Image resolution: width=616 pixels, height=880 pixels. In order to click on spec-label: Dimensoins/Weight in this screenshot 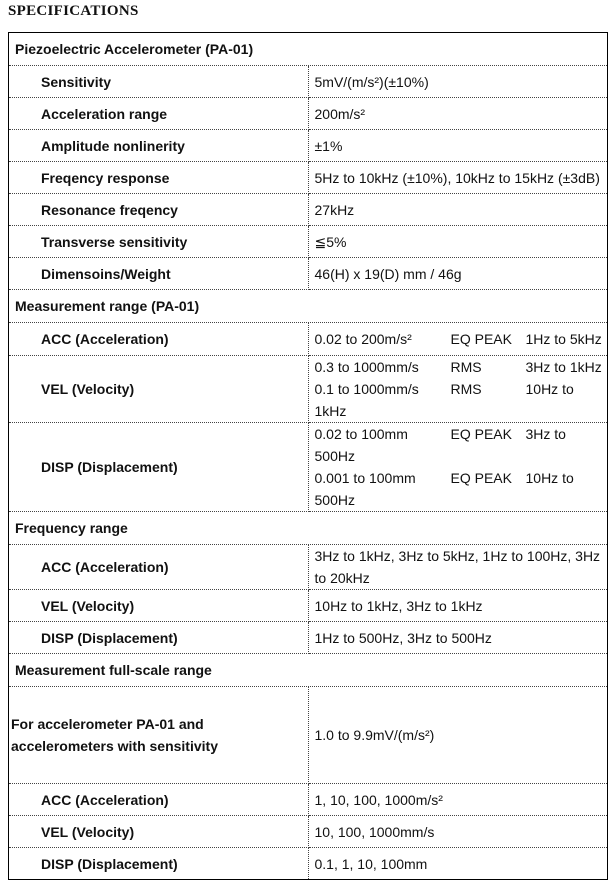, I will do `click(158, 273)`.